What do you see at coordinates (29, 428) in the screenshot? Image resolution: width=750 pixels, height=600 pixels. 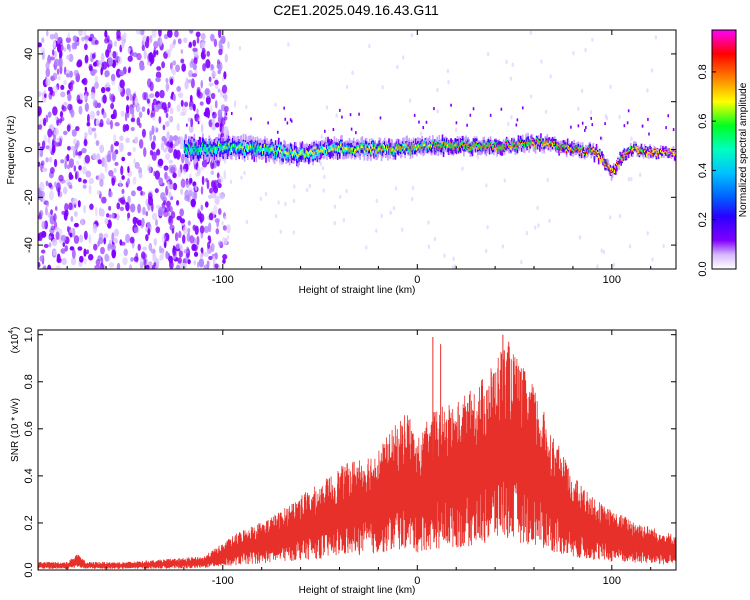 I see `snr-ytick-label: 0.6` at bounding box center [29, 428].